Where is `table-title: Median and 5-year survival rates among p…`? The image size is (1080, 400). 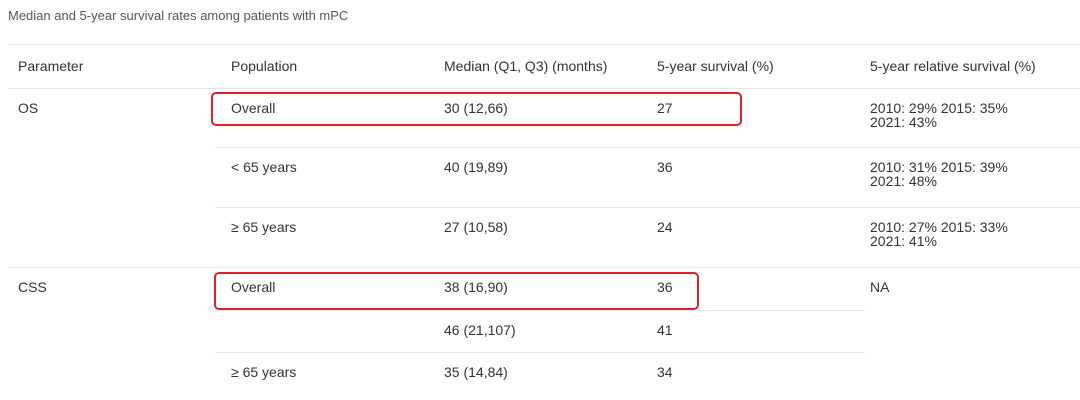 table-title: Median and 5-year survival rates among p… is located at coordinates (178, 15).